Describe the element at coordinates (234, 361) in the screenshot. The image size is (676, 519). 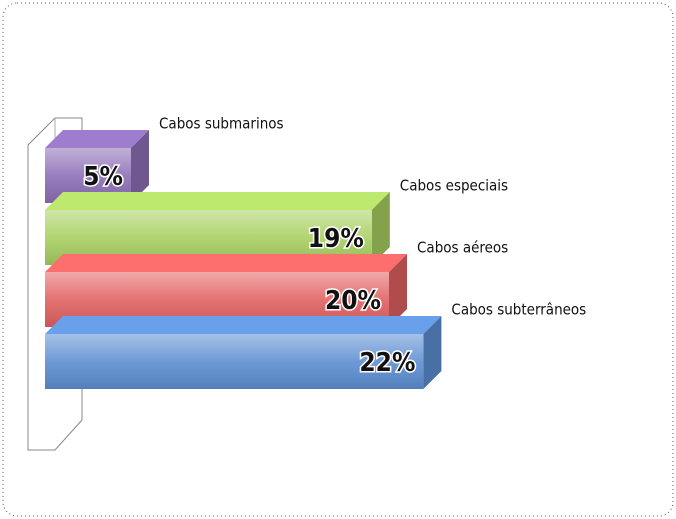
I see `bar-shine` at that location.